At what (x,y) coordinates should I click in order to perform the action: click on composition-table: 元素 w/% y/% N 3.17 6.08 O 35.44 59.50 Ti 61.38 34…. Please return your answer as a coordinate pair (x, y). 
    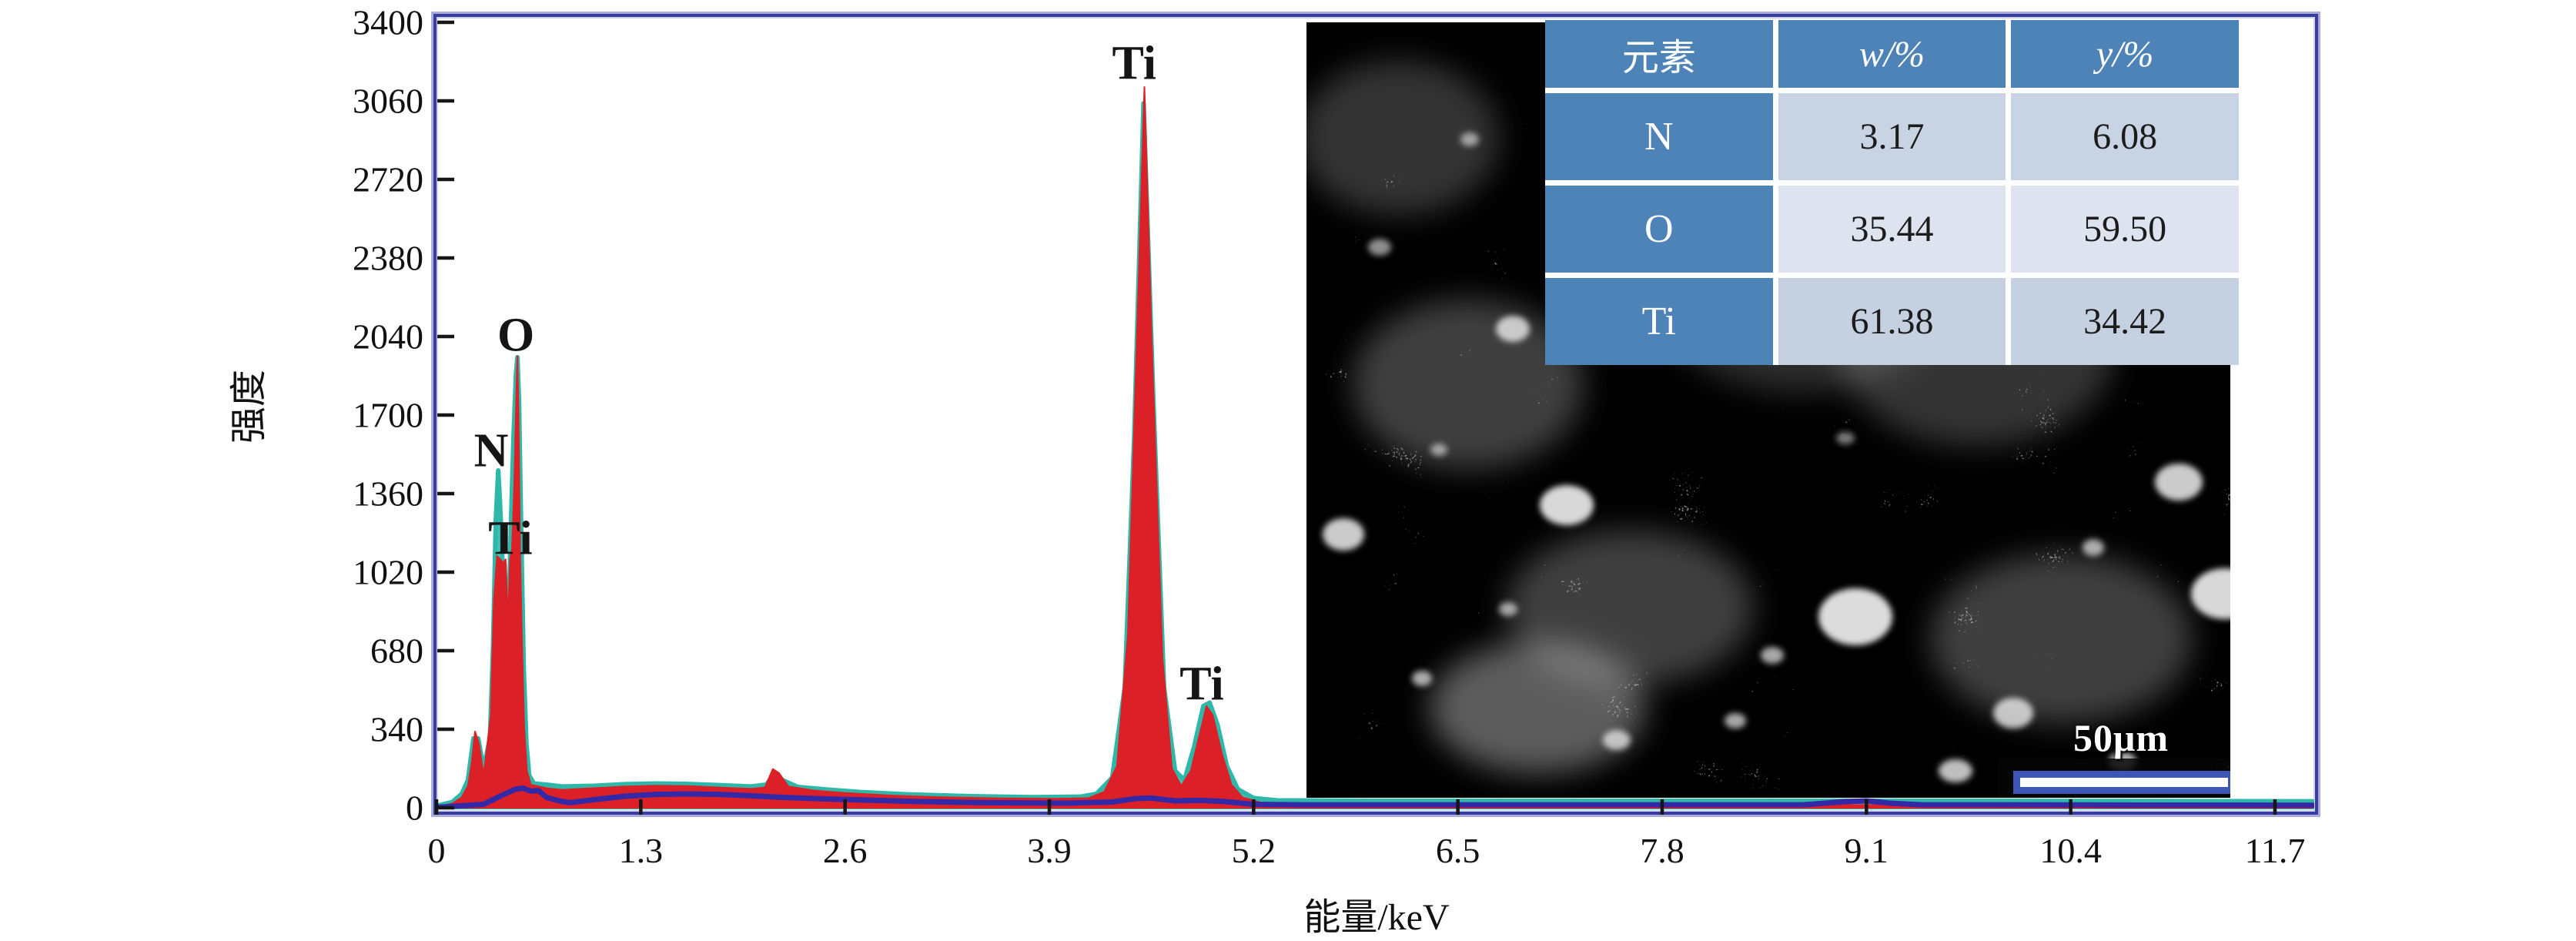
    Looking at the image, I should click on (1892, 192).